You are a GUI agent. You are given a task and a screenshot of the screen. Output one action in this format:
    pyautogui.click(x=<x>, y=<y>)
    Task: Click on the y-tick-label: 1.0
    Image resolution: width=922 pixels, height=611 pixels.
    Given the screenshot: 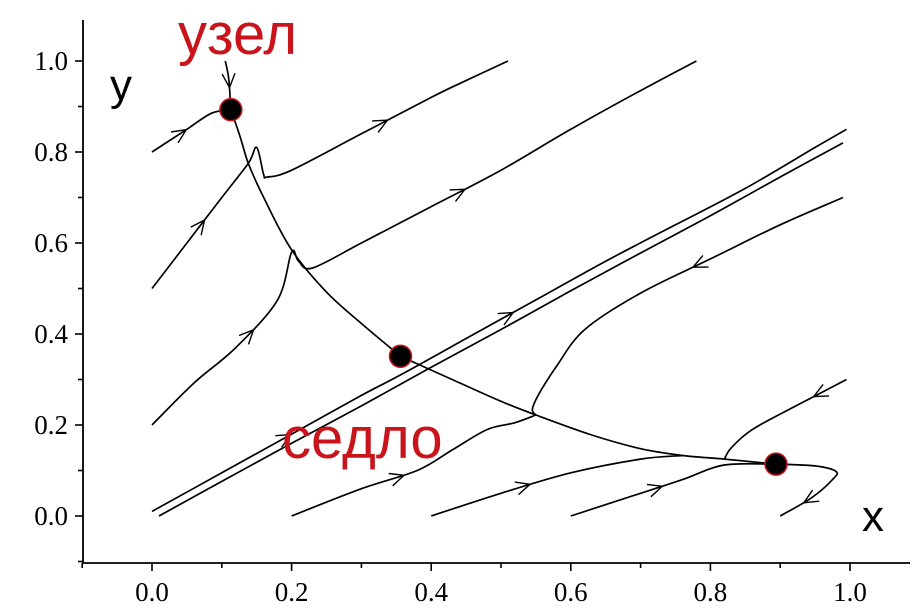 What is the action you would take?
    pyautogui.click(x=51, y=61)
    